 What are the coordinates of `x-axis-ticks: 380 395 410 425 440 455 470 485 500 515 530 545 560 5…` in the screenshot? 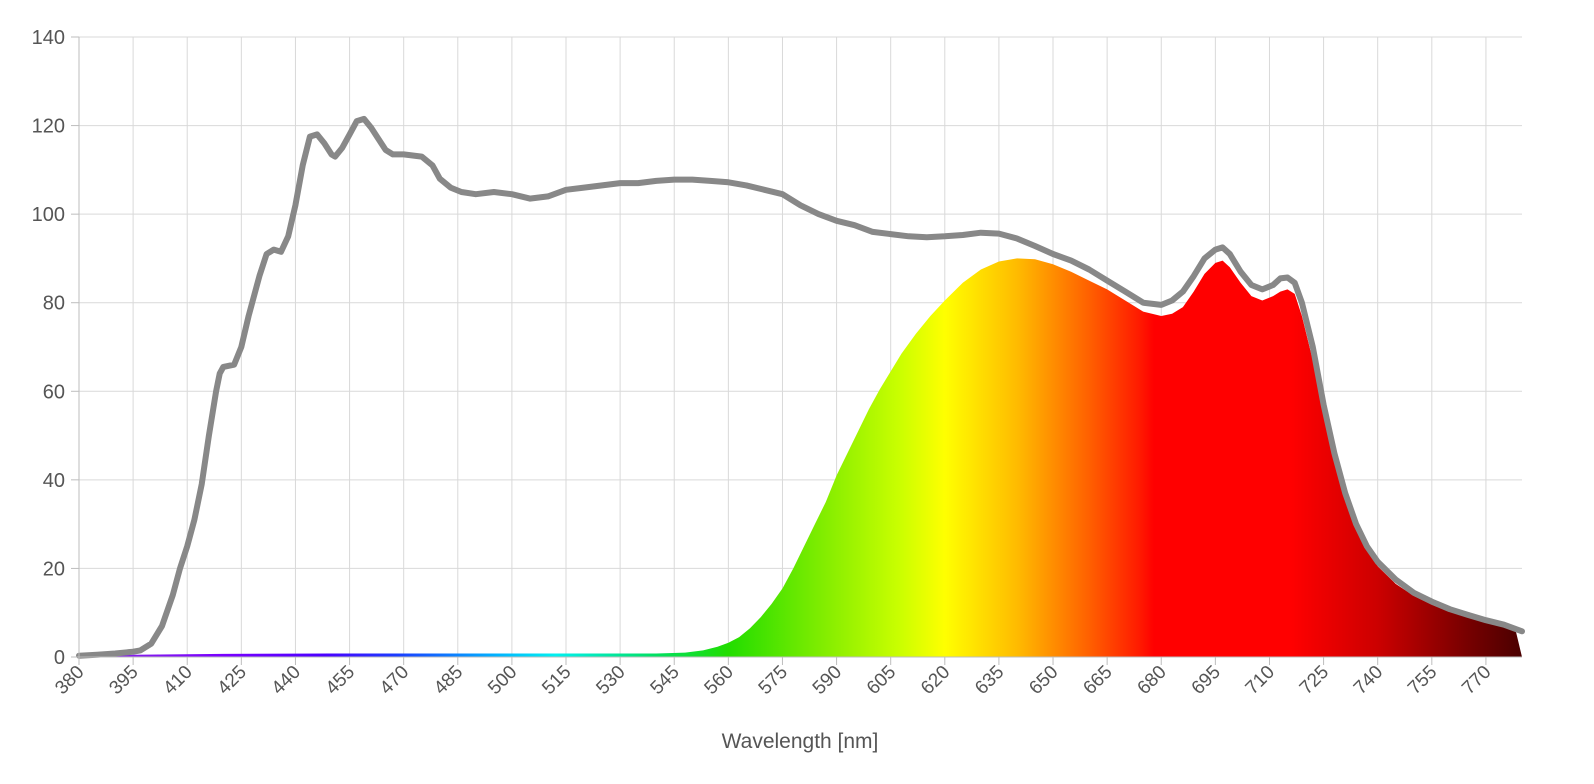 It's located at (773, 680).